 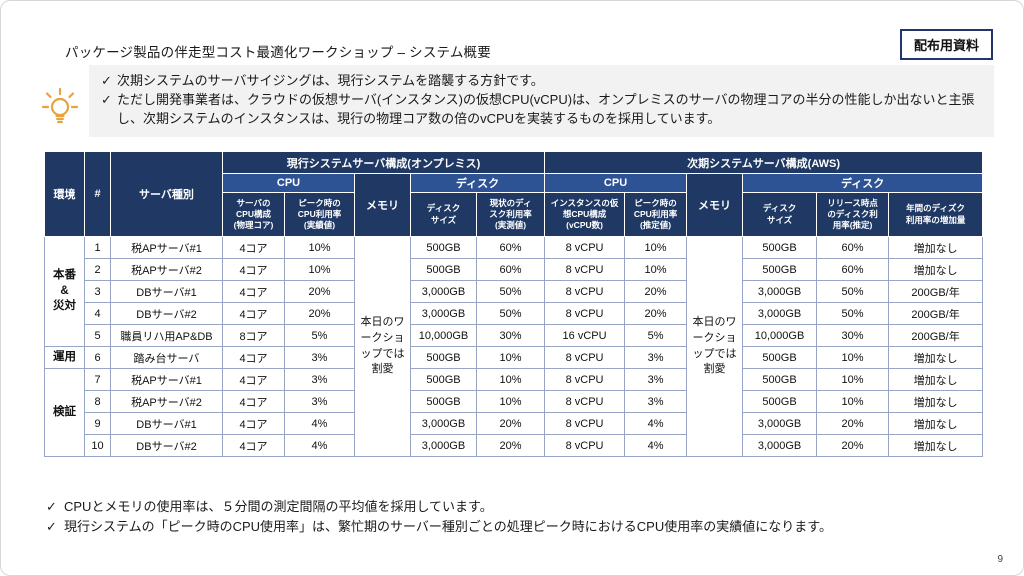 What do you see at coordinates (715, 346) in the screenshot?
I see `memory-note-next: 本日のワ ークショ ップでは 割愛` at bounding box center [715, 346].